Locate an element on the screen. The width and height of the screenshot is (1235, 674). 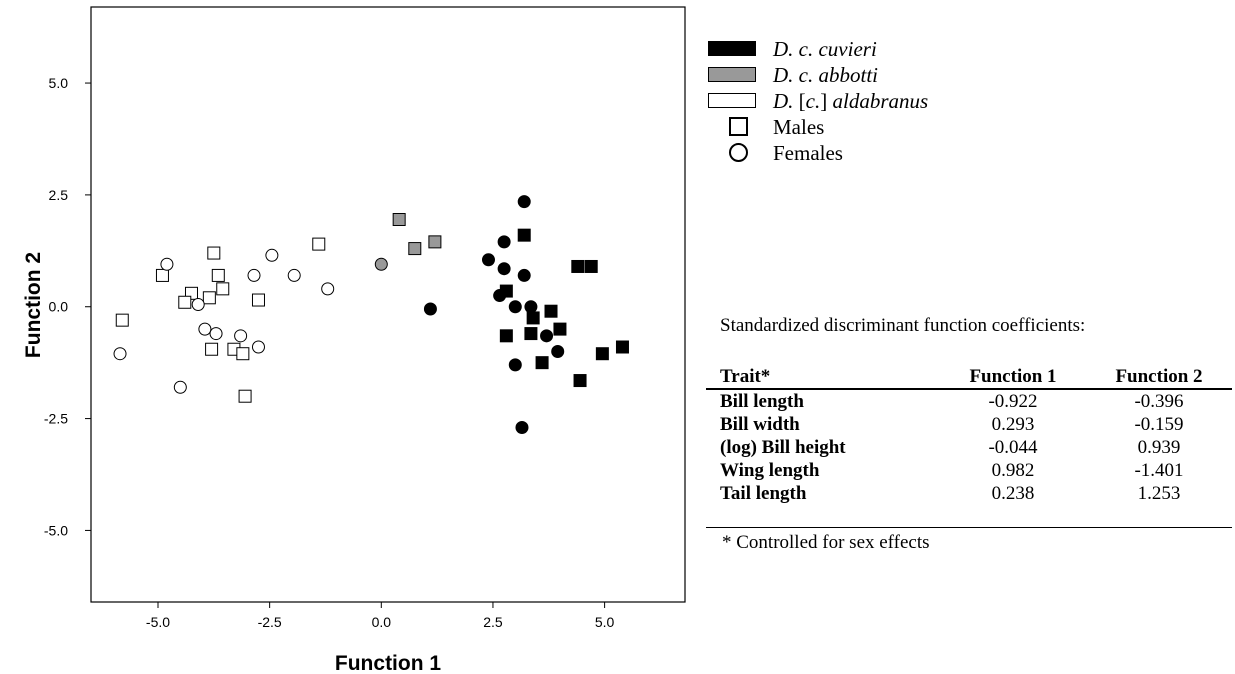
function-1-cell: -0.922 is located at coordinates (1013, 401).